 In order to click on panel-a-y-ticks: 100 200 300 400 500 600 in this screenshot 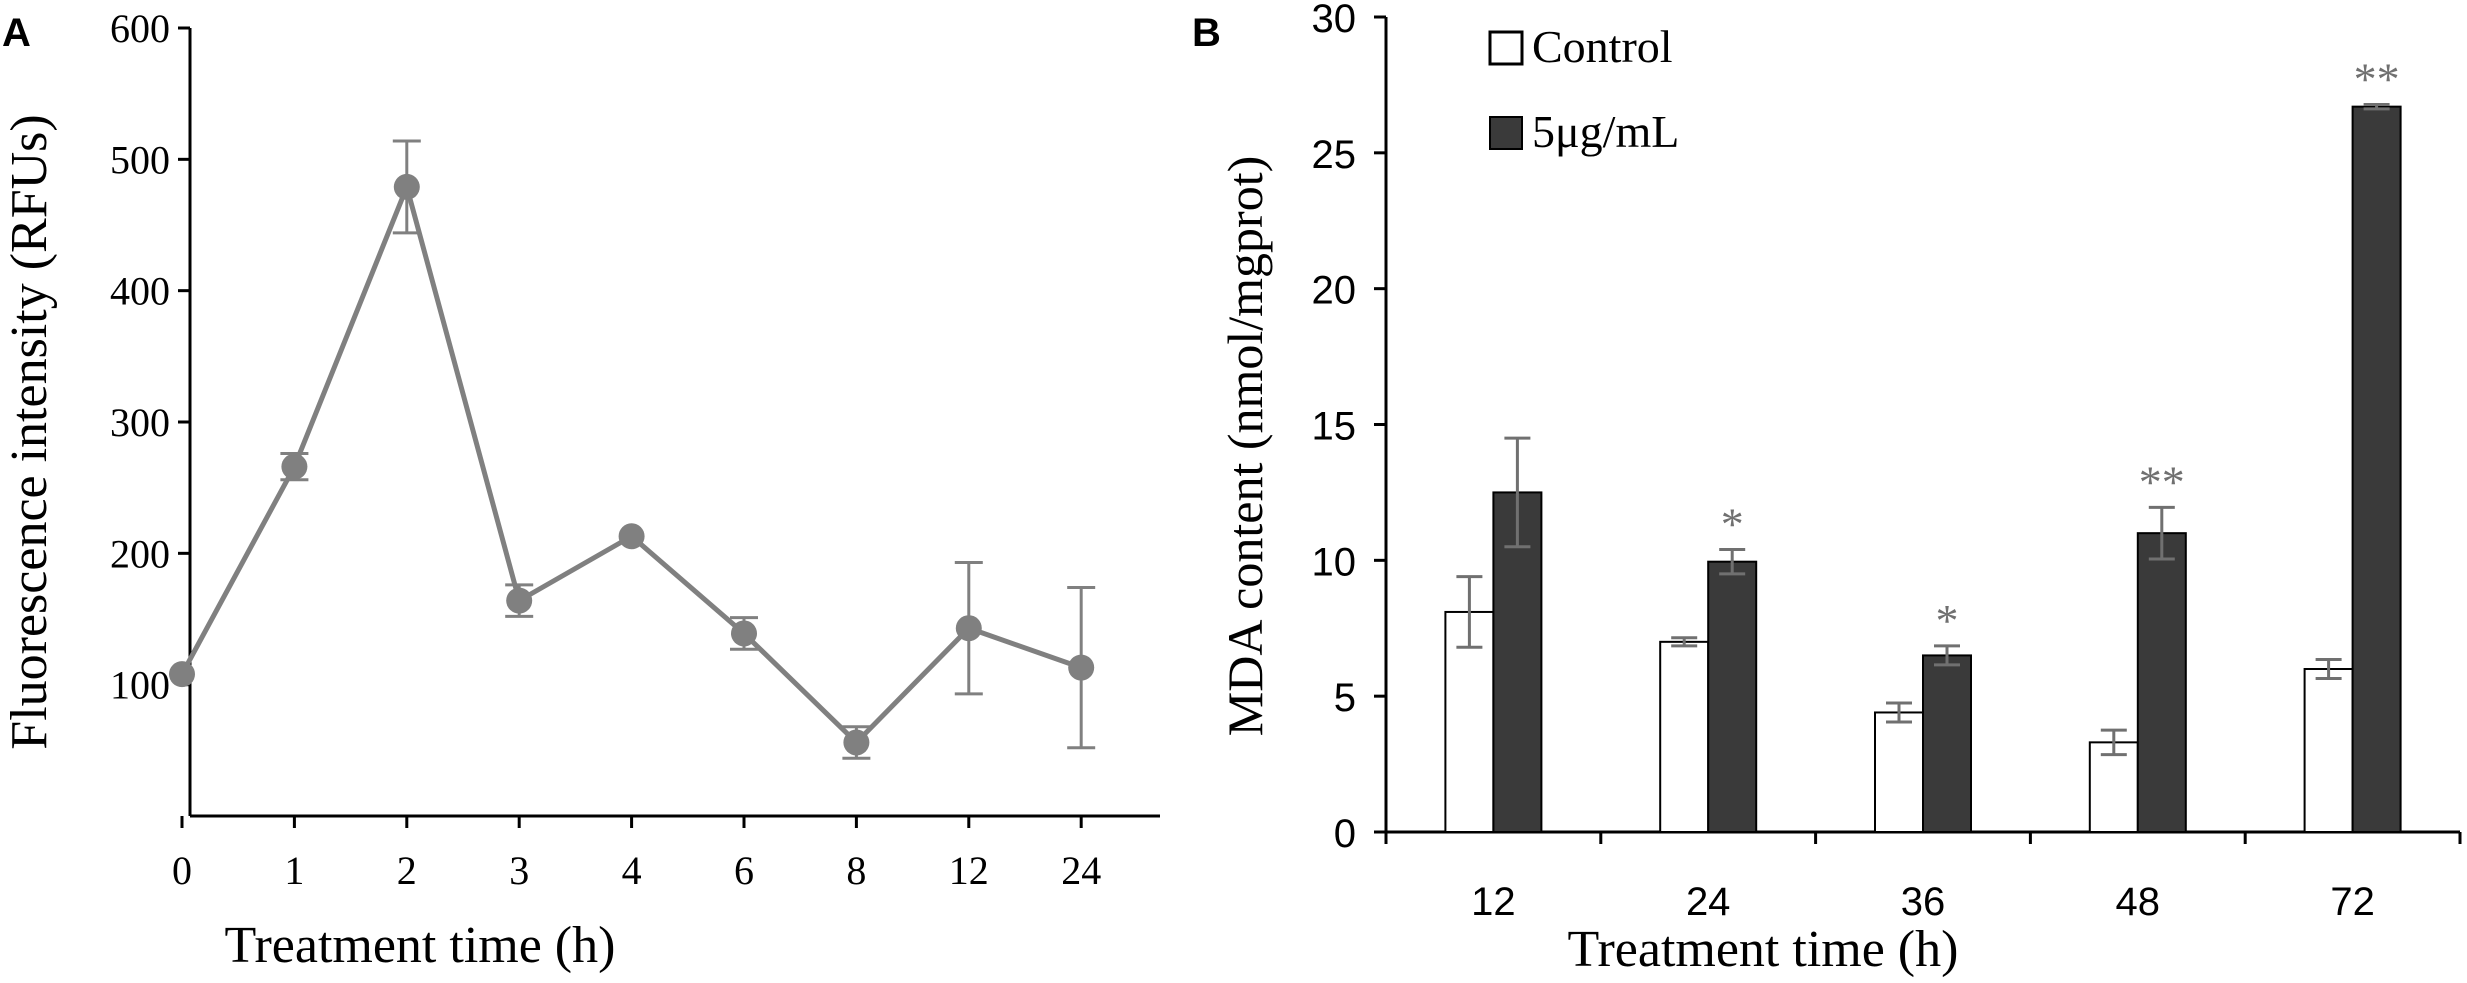, I will do `click(150, 357)`.